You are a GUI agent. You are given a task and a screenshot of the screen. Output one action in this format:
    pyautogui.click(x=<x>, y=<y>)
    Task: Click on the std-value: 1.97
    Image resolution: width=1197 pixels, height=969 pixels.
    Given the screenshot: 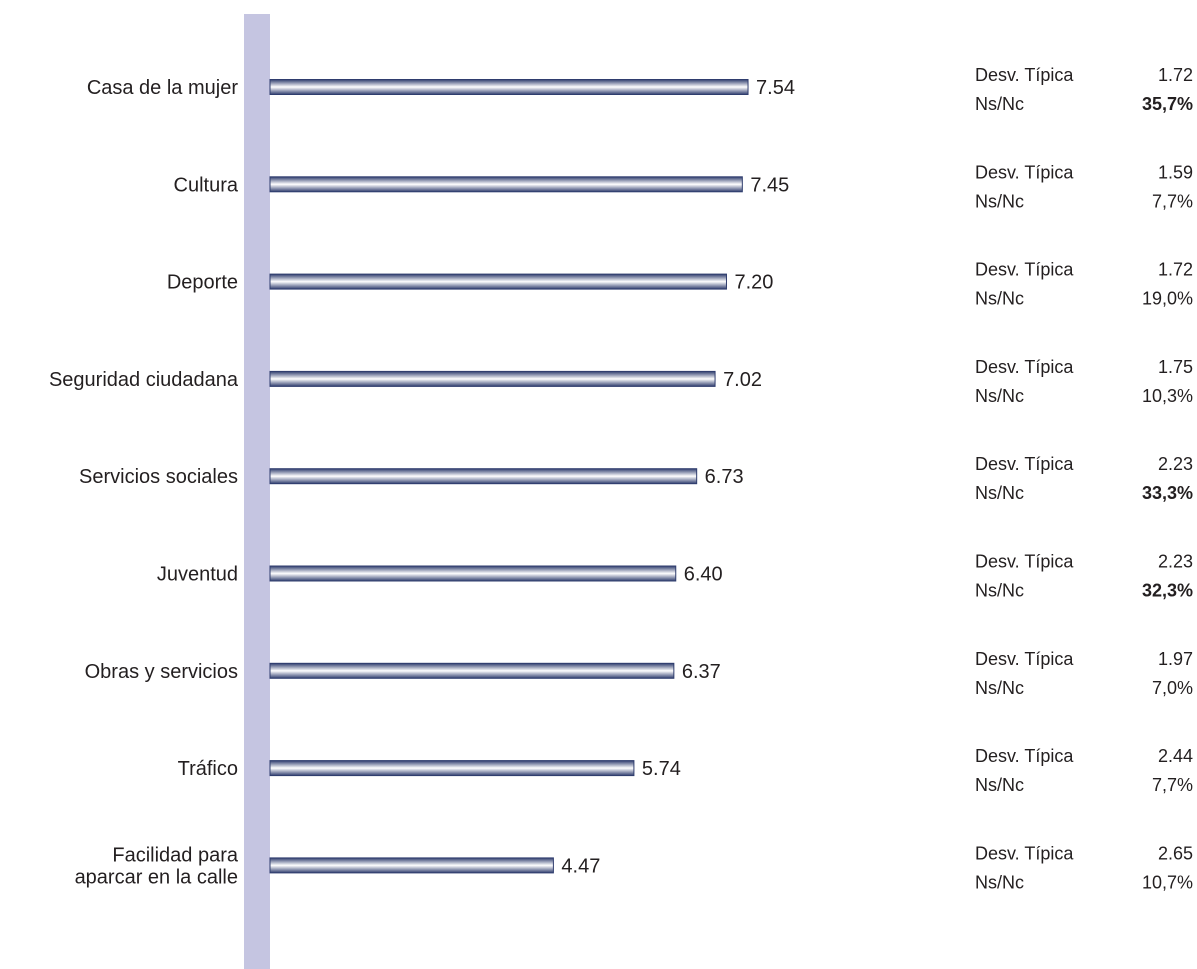 What is the action you would take?
    pyautogui.click(x=1175, y=659)
    